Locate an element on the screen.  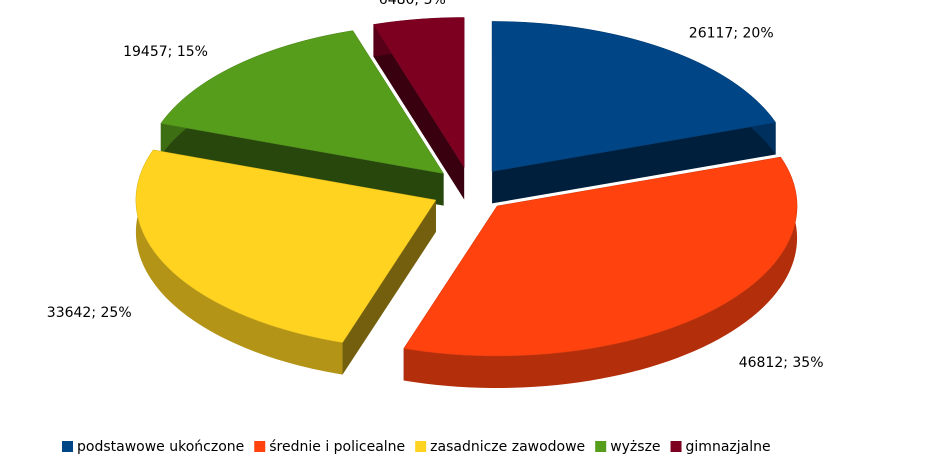
data-label: 26117; 20% is located at coordinates (731, 33).